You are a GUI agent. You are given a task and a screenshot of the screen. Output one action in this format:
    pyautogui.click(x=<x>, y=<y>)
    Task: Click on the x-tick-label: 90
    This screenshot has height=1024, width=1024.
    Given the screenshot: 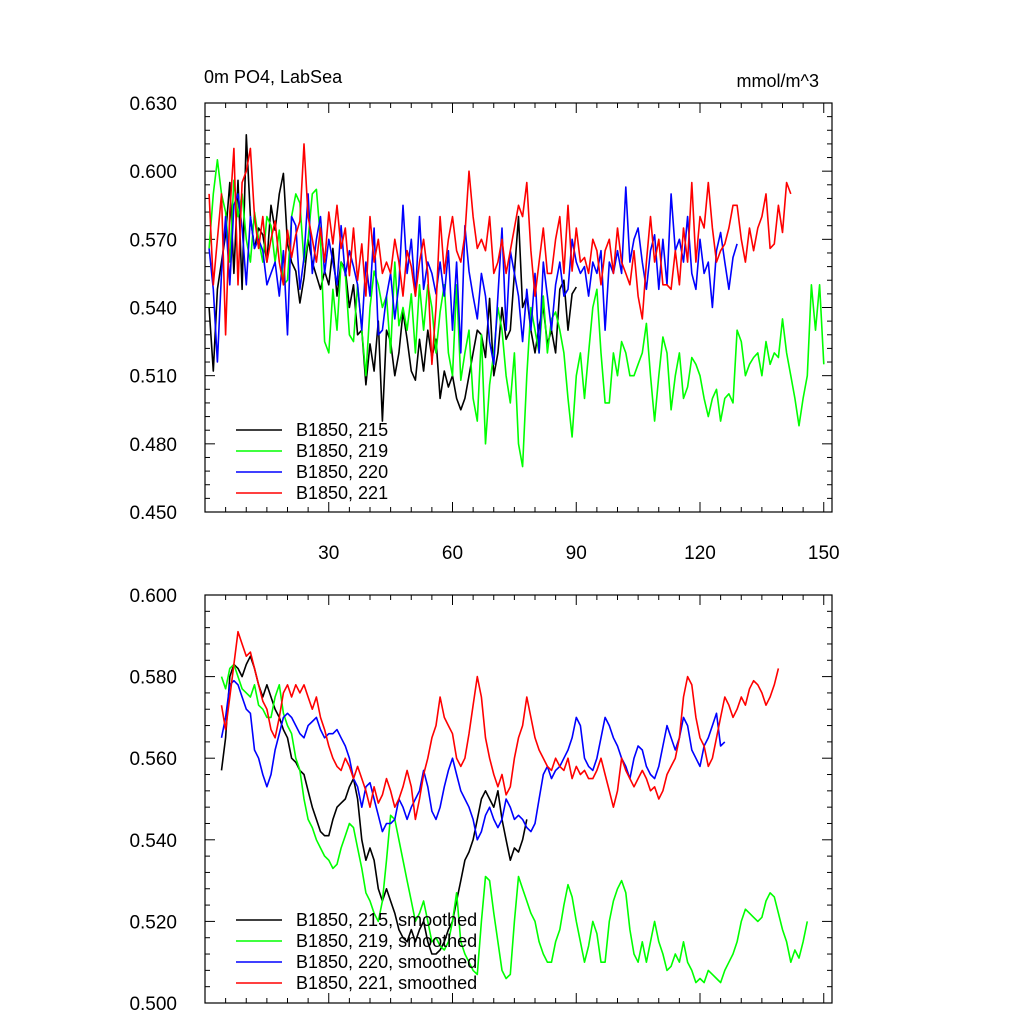 What is the action you would take?
    pyautogui.click(x=576, y=553)
    